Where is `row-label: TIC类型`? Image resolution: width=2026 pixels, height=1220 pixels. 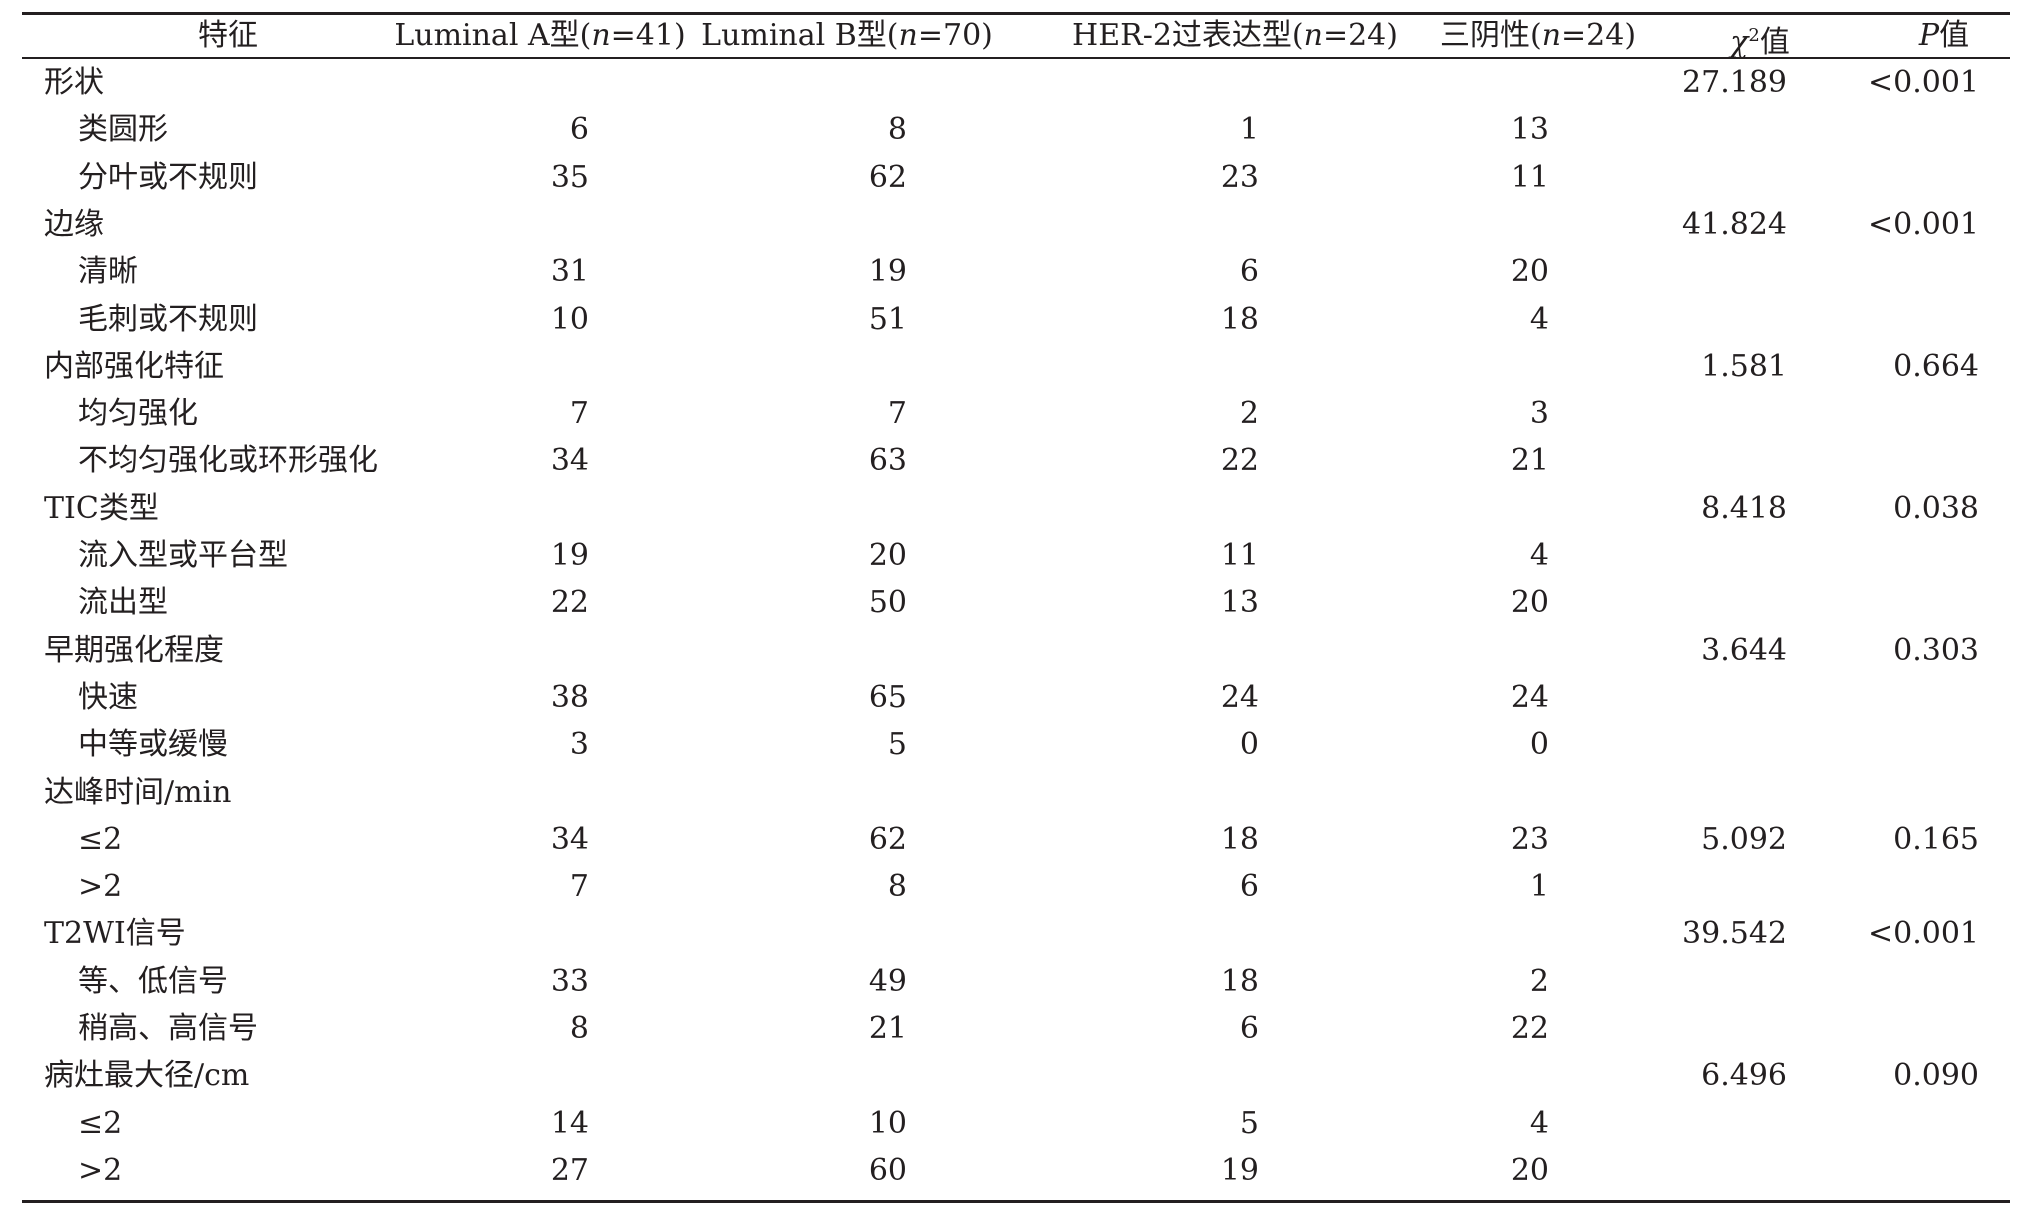
row-label: TIC类型 is located at coordinates (101, 508).